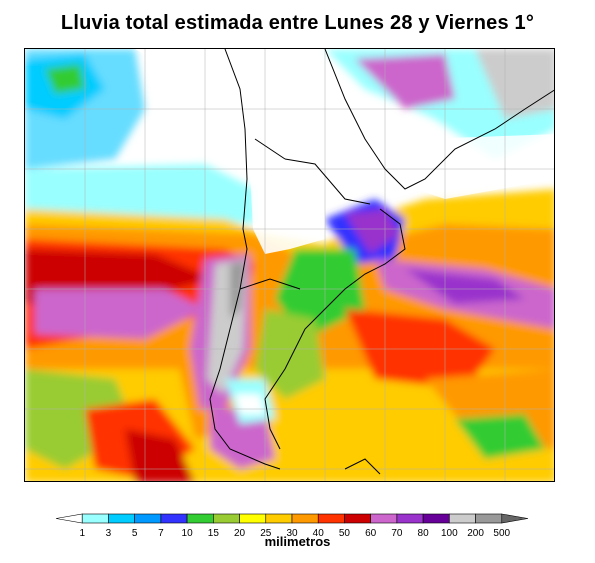 The height and width of the screenshot is (563, 595). I want to click on legend-tick-label: 80, so click(424, 533).